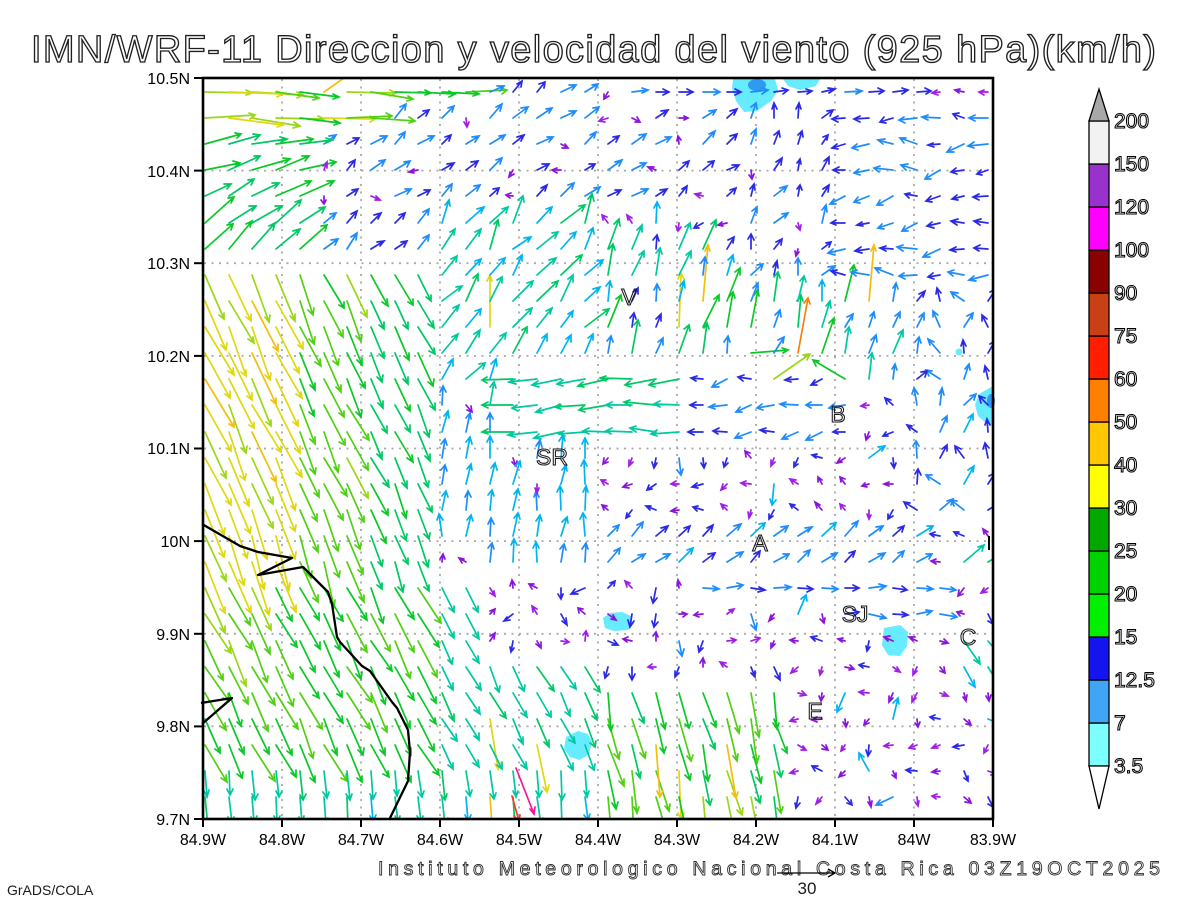 This screenshot has height=900, width=1200. What do you see at coordinates (203, 840) in the screenshot?
I see `svg-text: 84.9W` at bounding box center [203, 840].